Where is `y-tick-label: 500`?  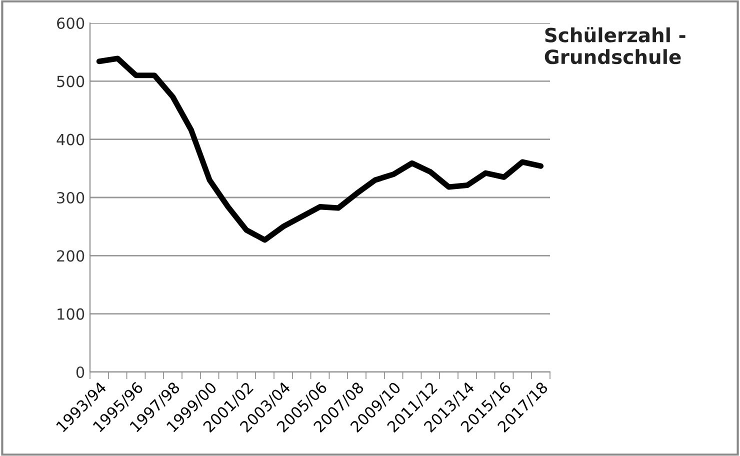 y-tick-label: 500 is located at coordinates (70, 82).